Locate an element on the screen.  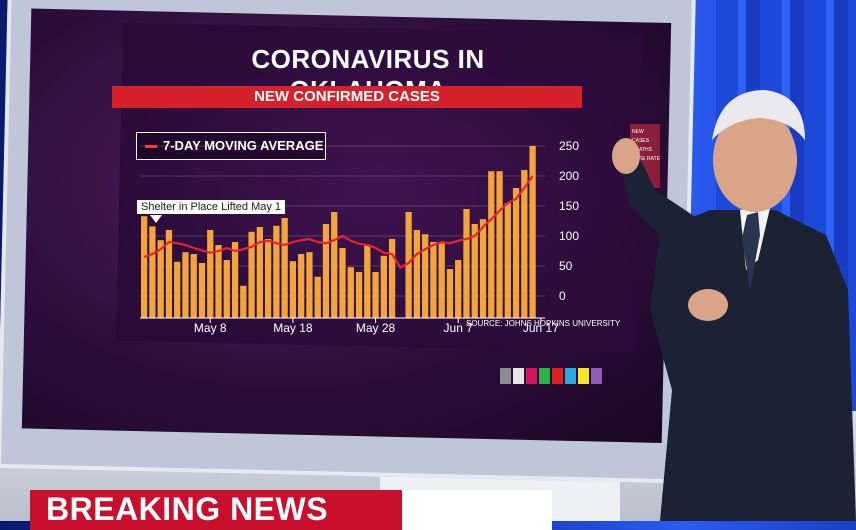
chart-legend: 7-DAY MOVING AVERAGE is located at coordinates (231, 146).